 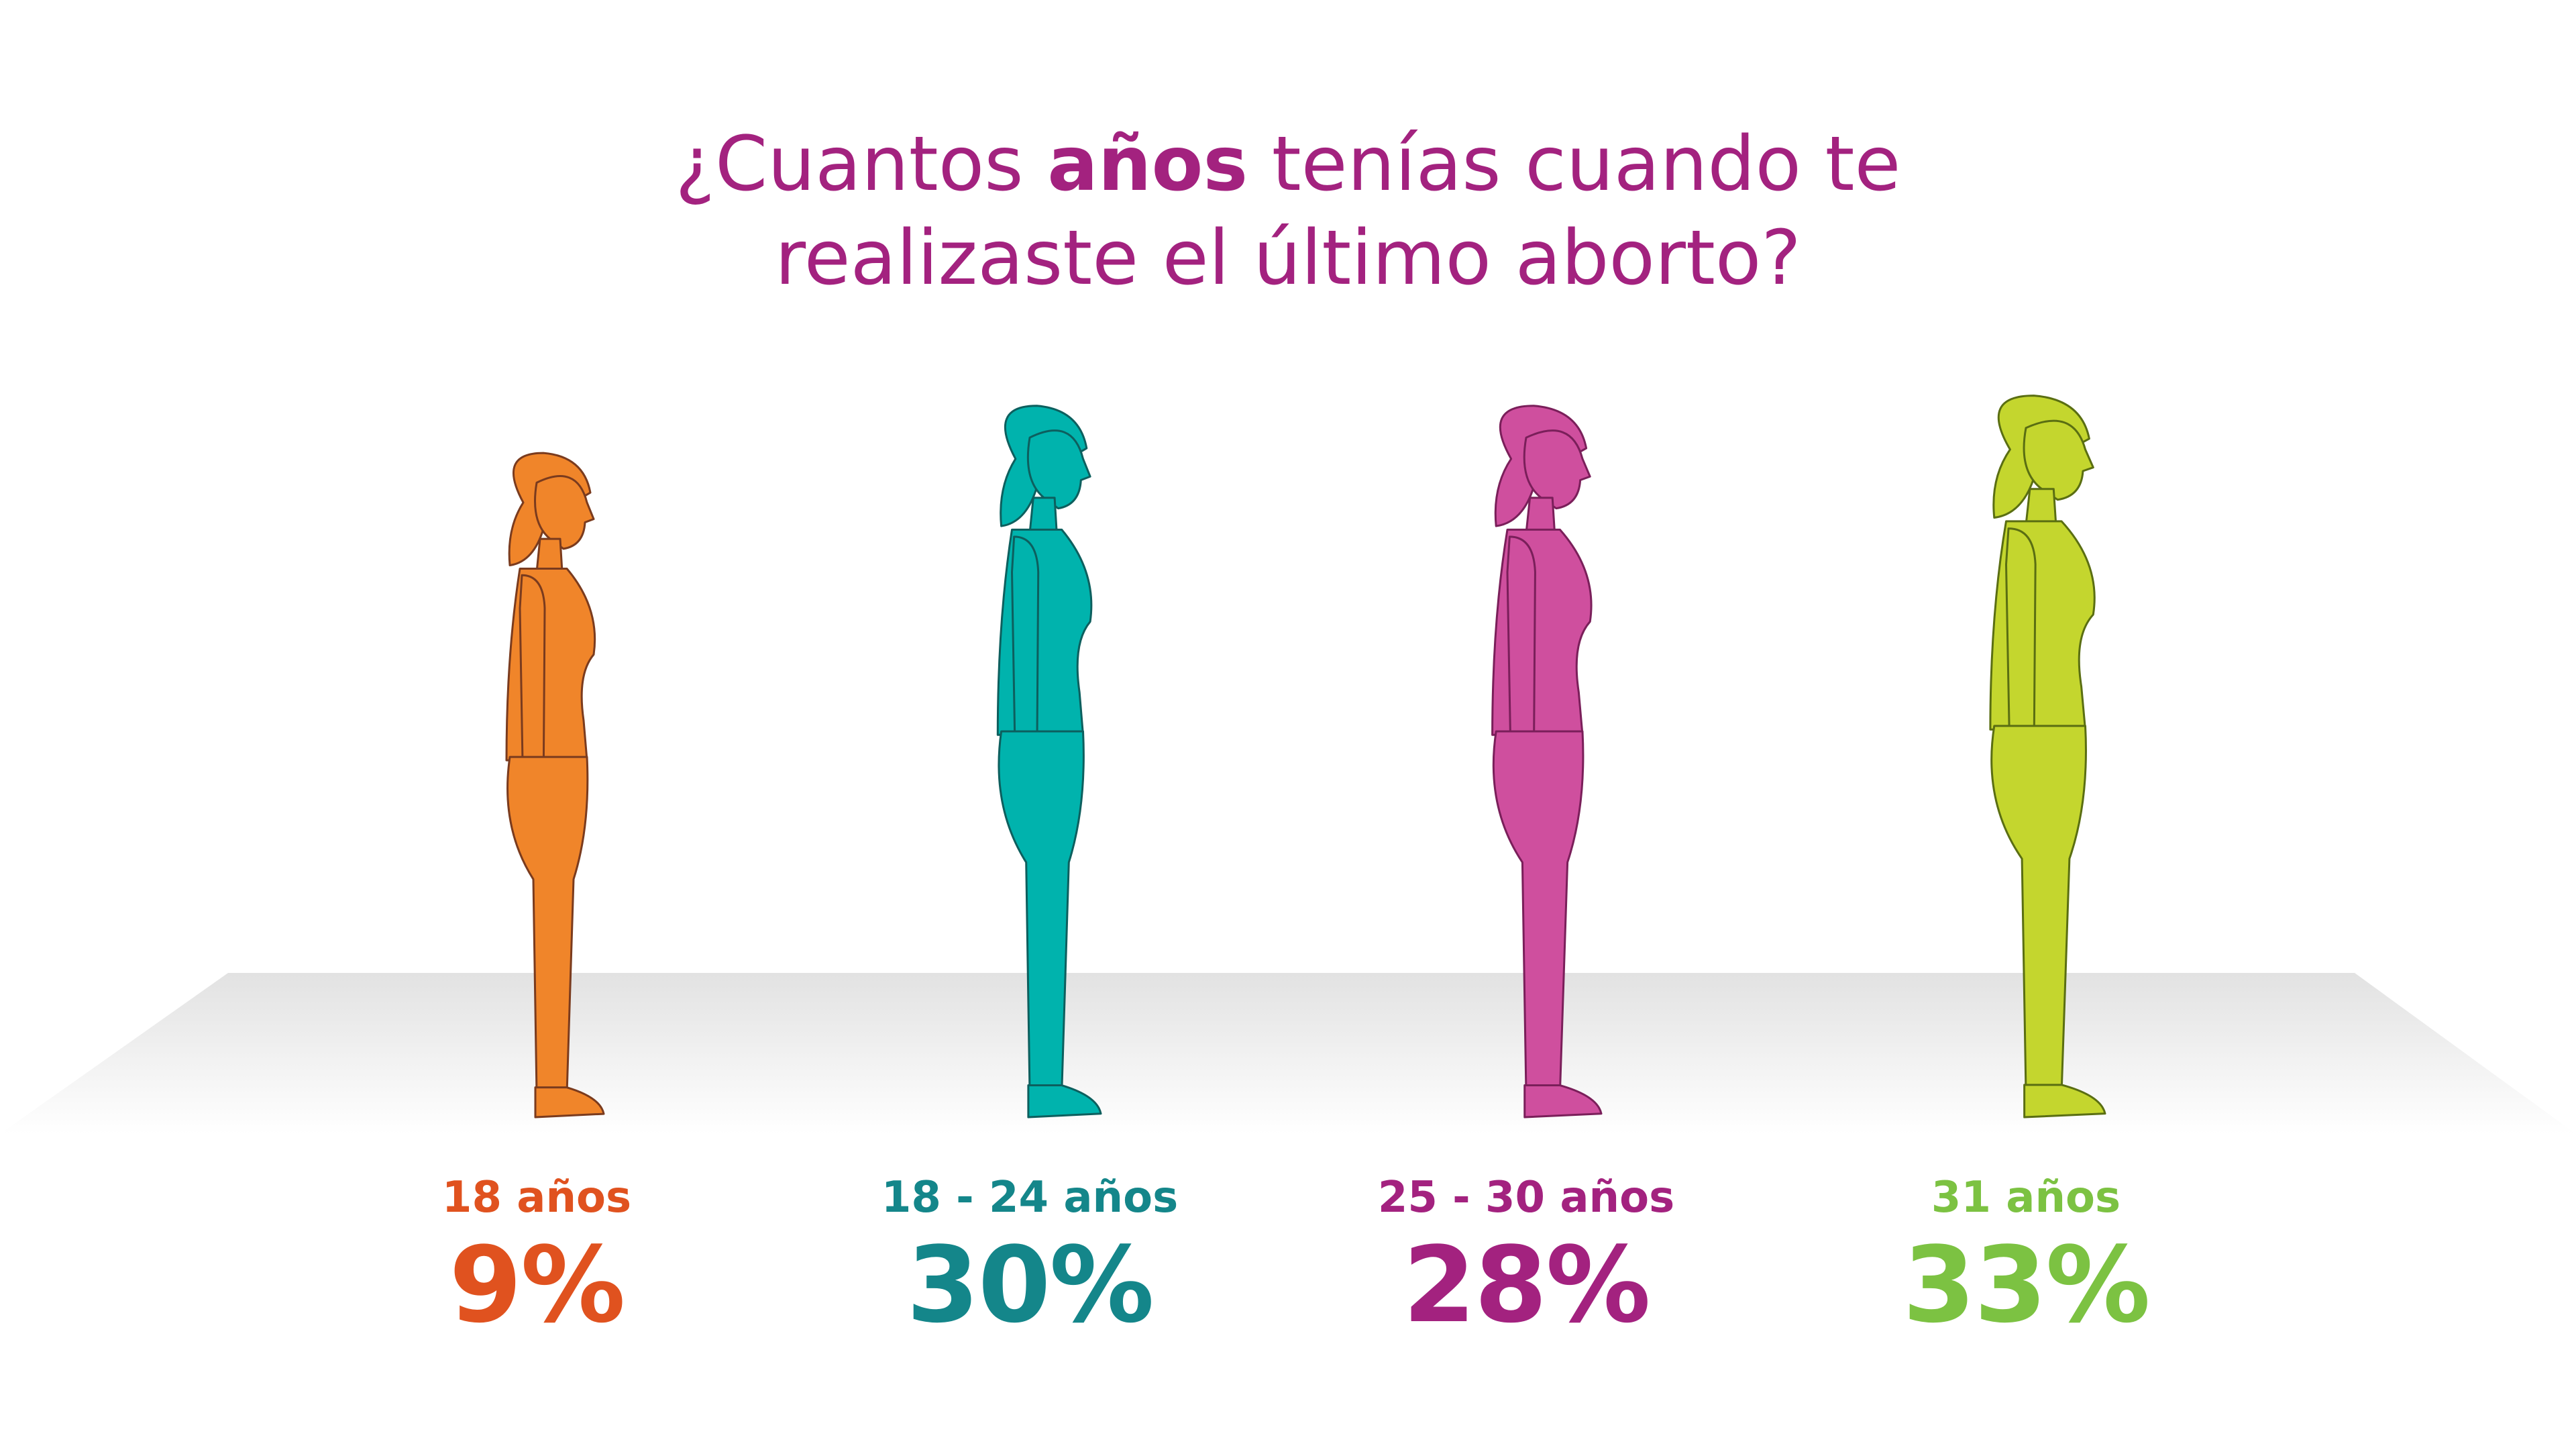 What do you see at coordinates (537, 1285) in the screenshot?
I see `percentage-value: 9%` at bounding box center [537, 1285].